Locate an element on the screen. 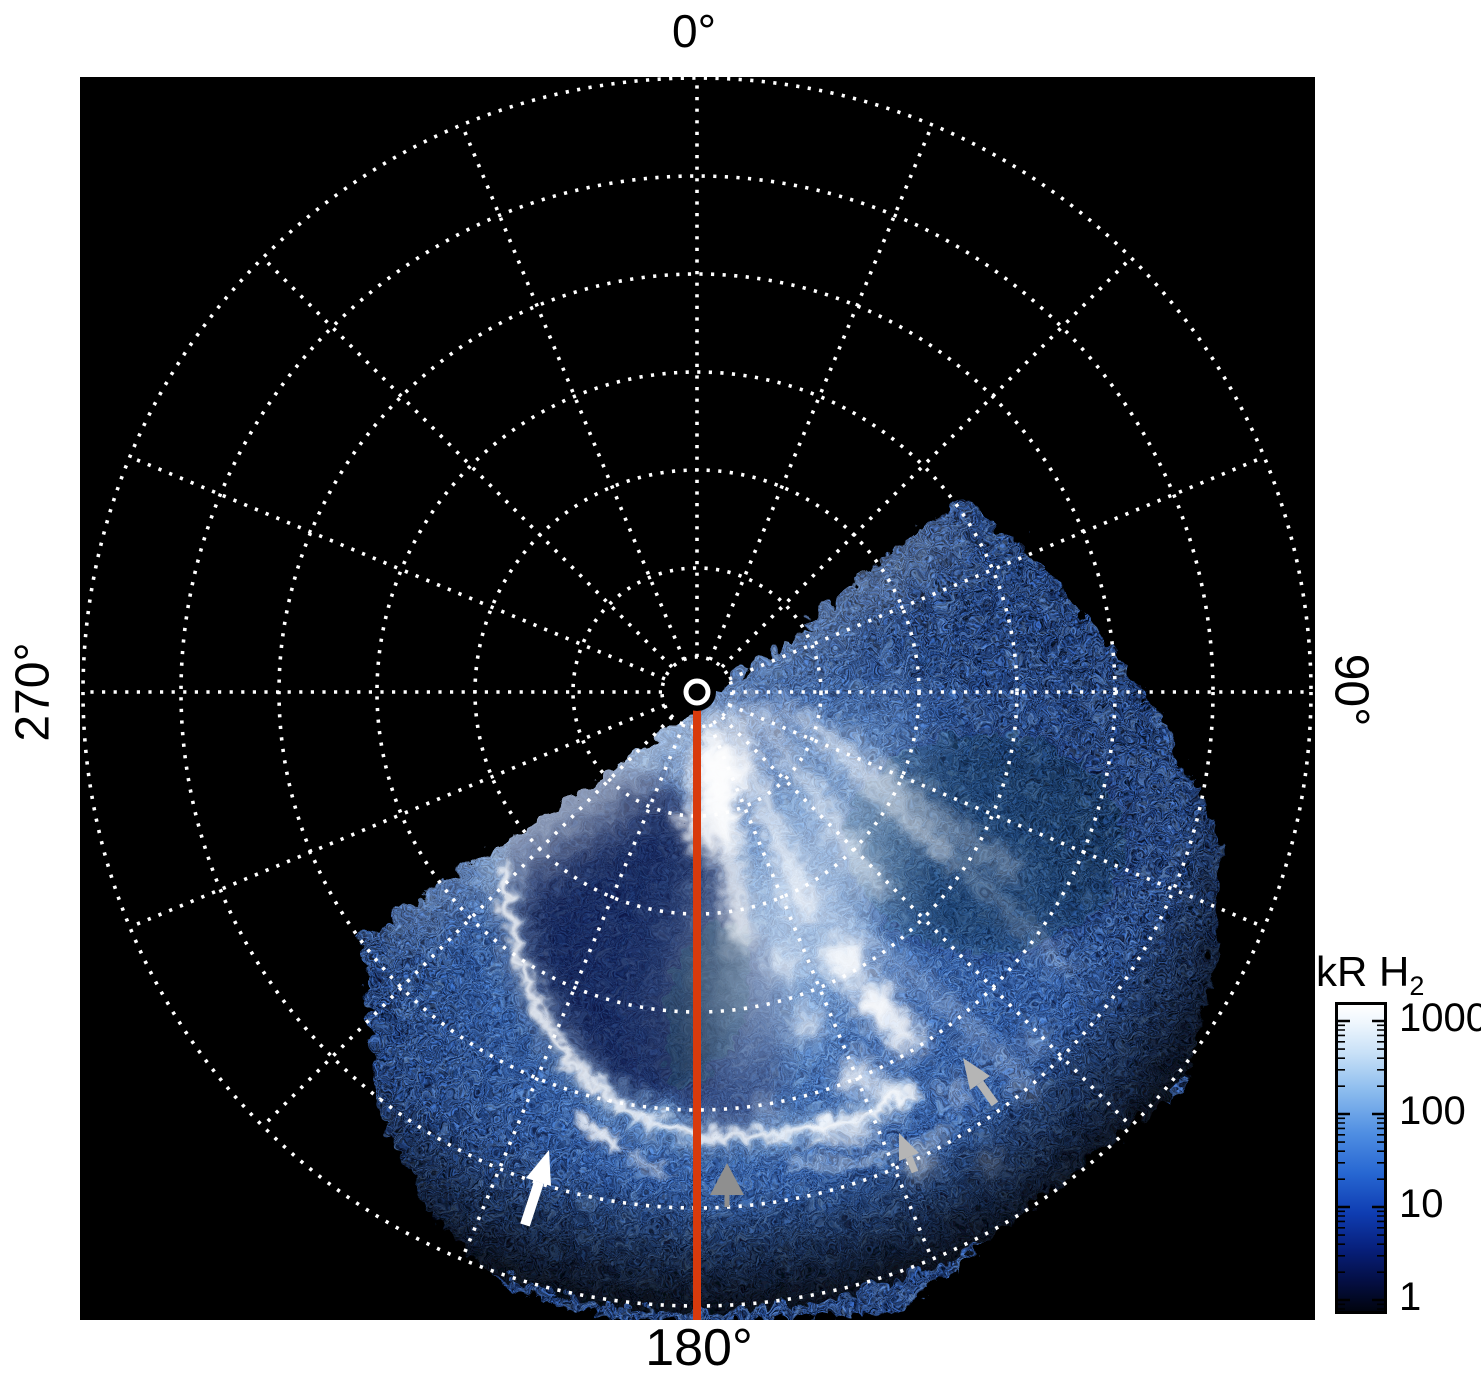 Image resolution: width=1481 pixels, height=1386 pixels. angle-label-180: 180° is located at coordinates (699, 1348).